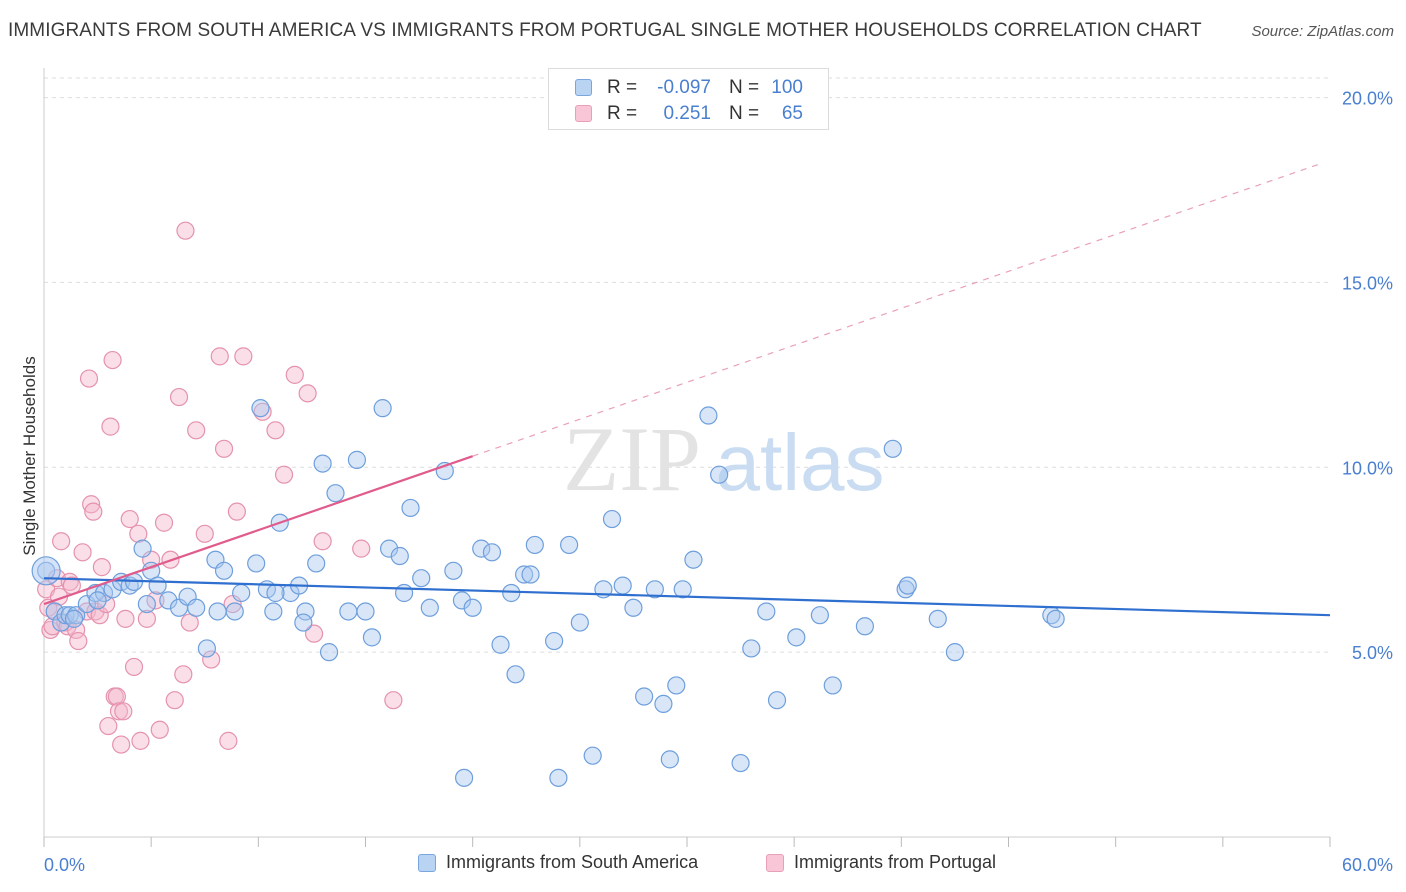  Describe the element at coordinates (258, 530) in the screenshot. I see `portugal-trend` at that location.